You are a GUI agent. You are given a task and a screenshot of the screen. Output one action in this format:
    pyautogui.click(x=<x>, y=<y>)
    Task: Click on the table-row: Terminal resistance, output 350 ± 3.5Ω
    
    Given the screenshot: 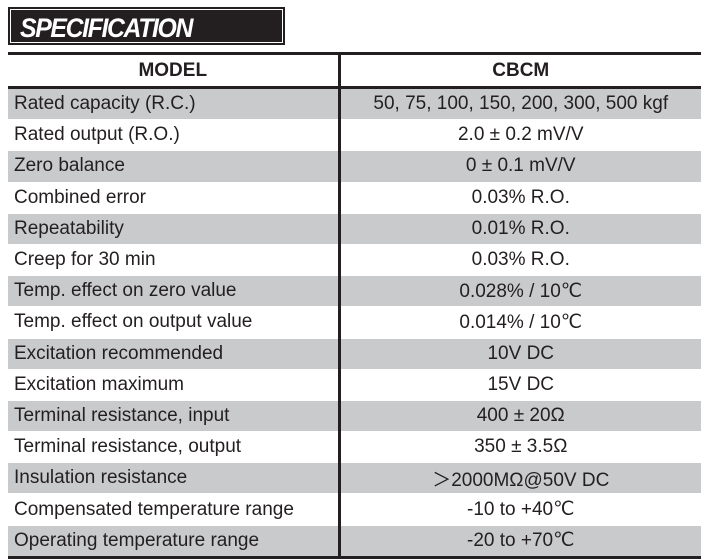 What is the action you would take?
    pyautogui.click(x=354, y=447)
    